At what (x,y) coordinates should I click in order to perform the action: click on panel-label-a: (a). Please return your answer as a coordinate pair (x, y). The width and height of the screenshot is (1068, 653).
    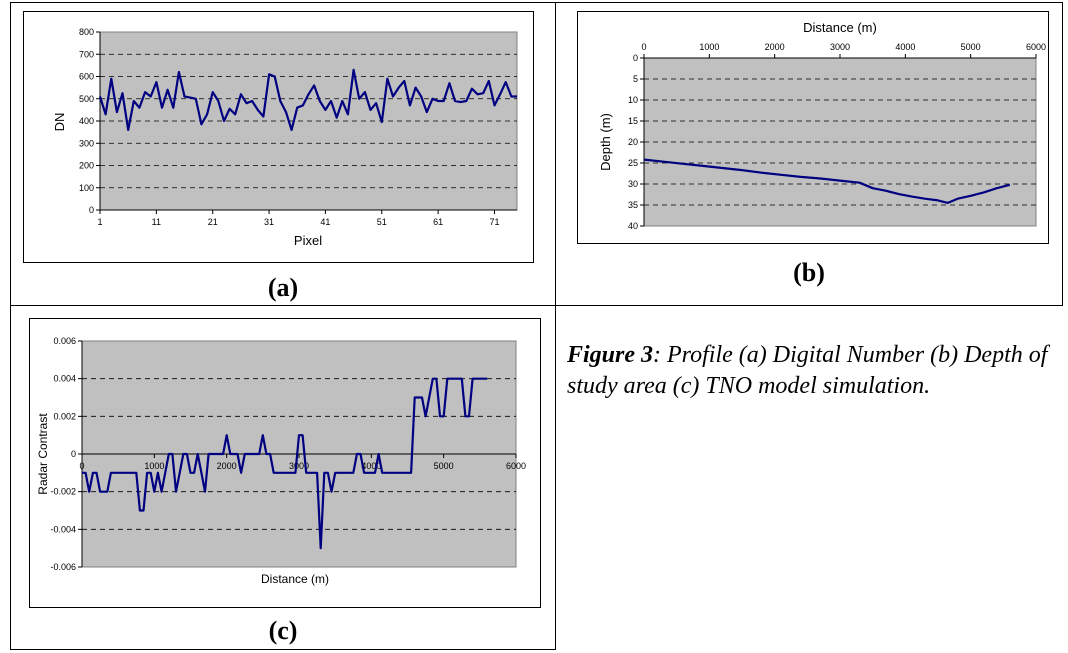
    Looking at the image, I should click on (283, 287).